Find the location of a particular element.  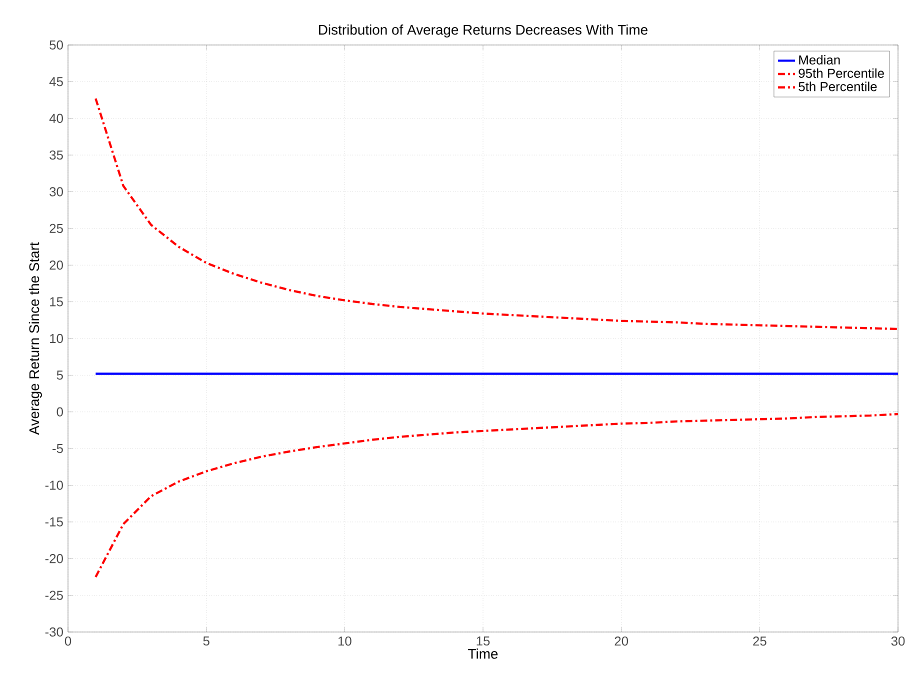

x-tick-label: 25 is located at coordinates (759, 641).